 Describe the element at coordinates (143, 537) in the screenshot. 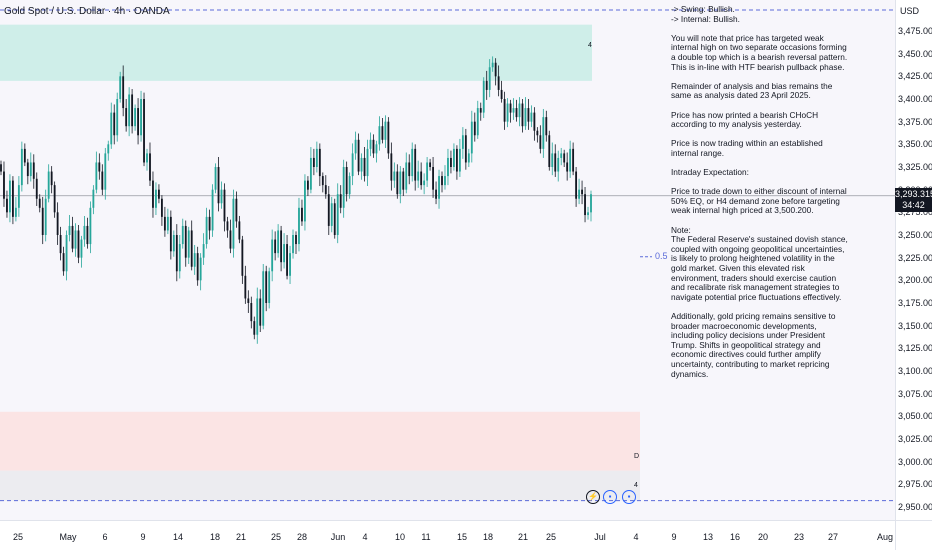

I see `time-tick-label: 9` at that location.